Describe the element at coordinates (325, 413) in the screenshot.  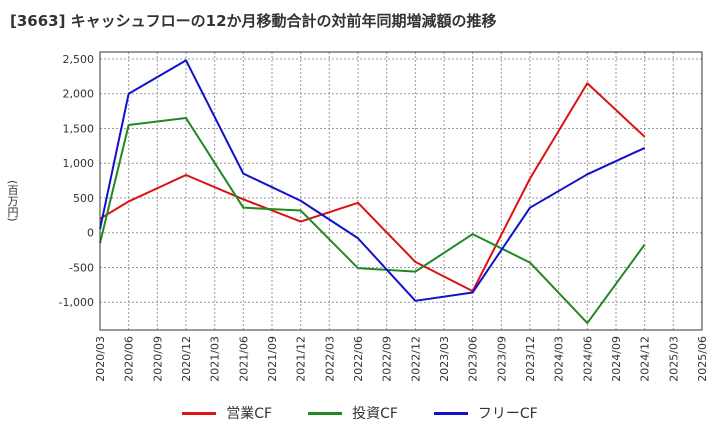
I see `legend-swatch-investing` at that location.